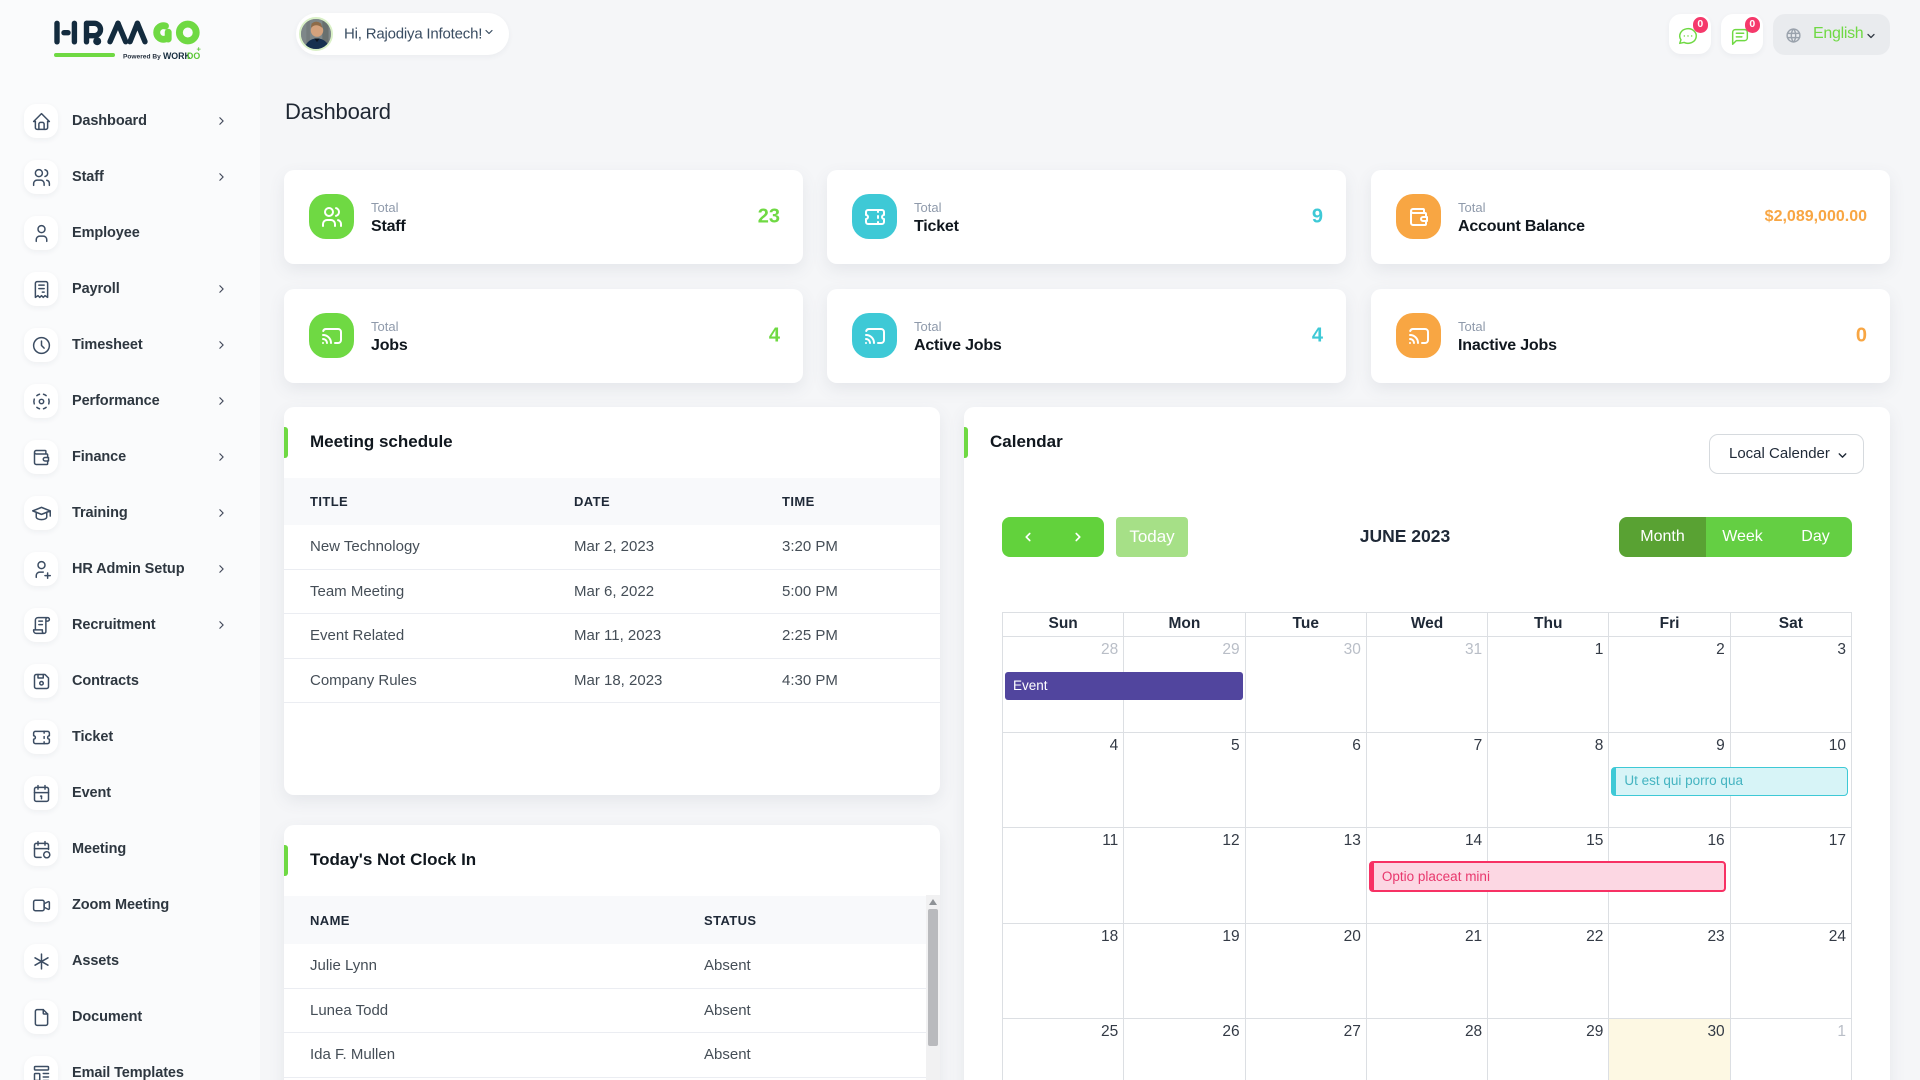 Image resolution: width=1920 pixels, height=1080 pixels. Describe the element at coordinates (193, 56) in the screenshot. I see `svg-text: DO` at that location.